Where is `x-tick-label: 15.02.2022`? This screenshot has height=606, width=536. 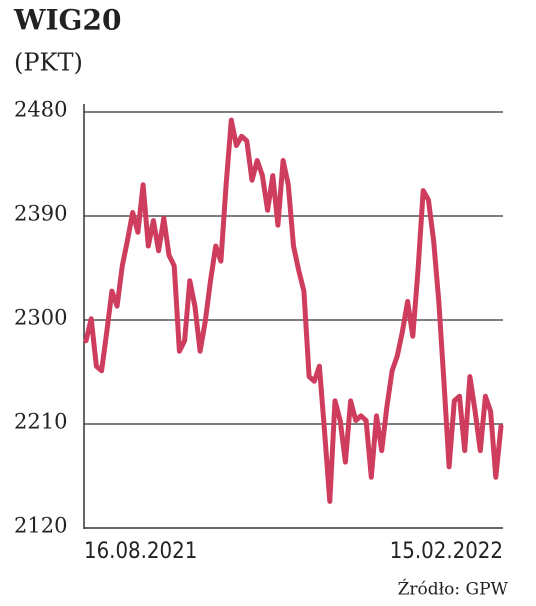
x-tick-label: 15.02.2022 is located at coordinates (446, 551).